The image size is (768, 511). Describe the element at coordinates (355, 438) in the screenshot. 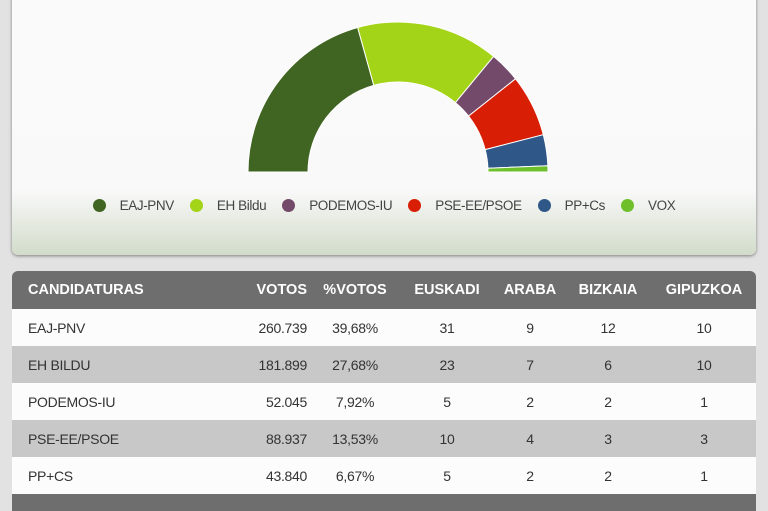

I see `cell-pct-votos: 13,53%` at that location.